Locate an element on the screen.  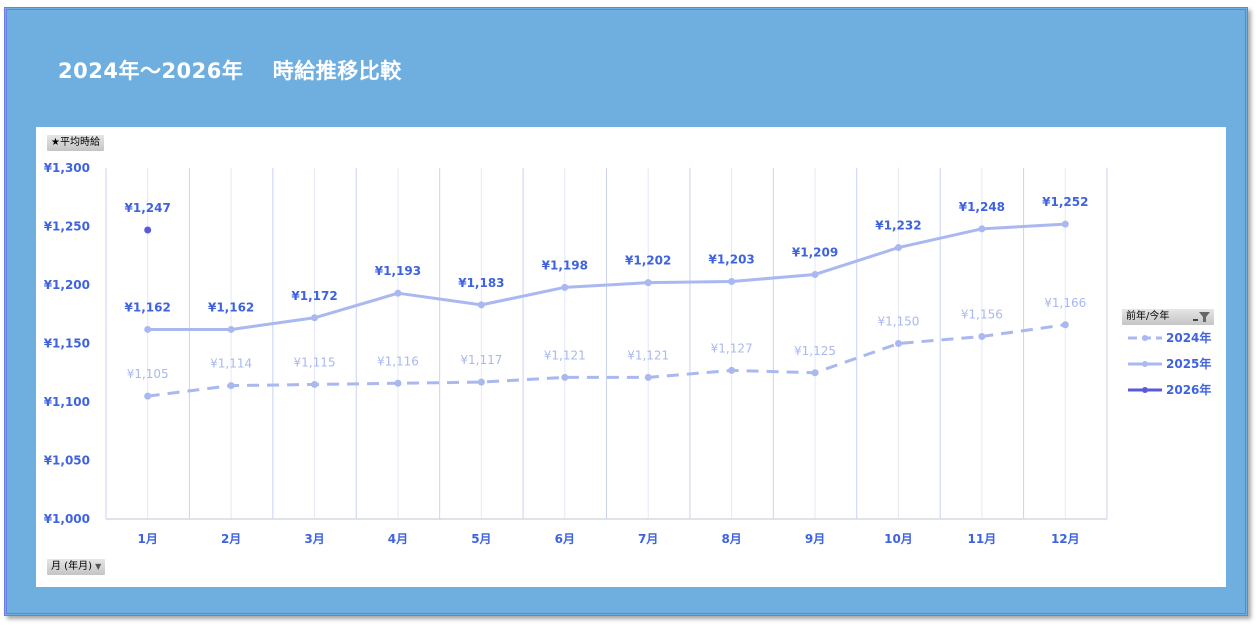
legend-item-label: 2024年 is located at coordinates (1188, 337).